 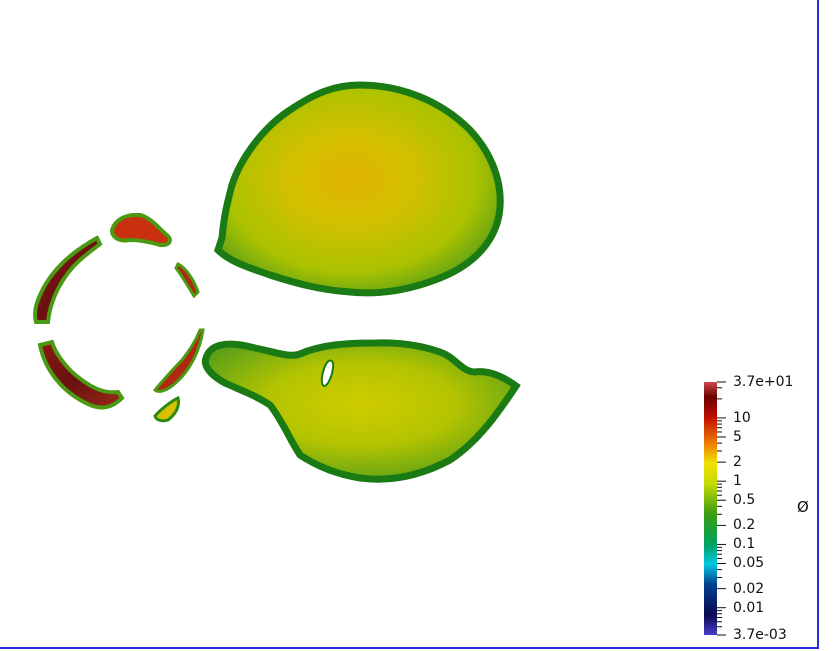 I want to click on ring-fragment-top, so click(x=140, y=230).